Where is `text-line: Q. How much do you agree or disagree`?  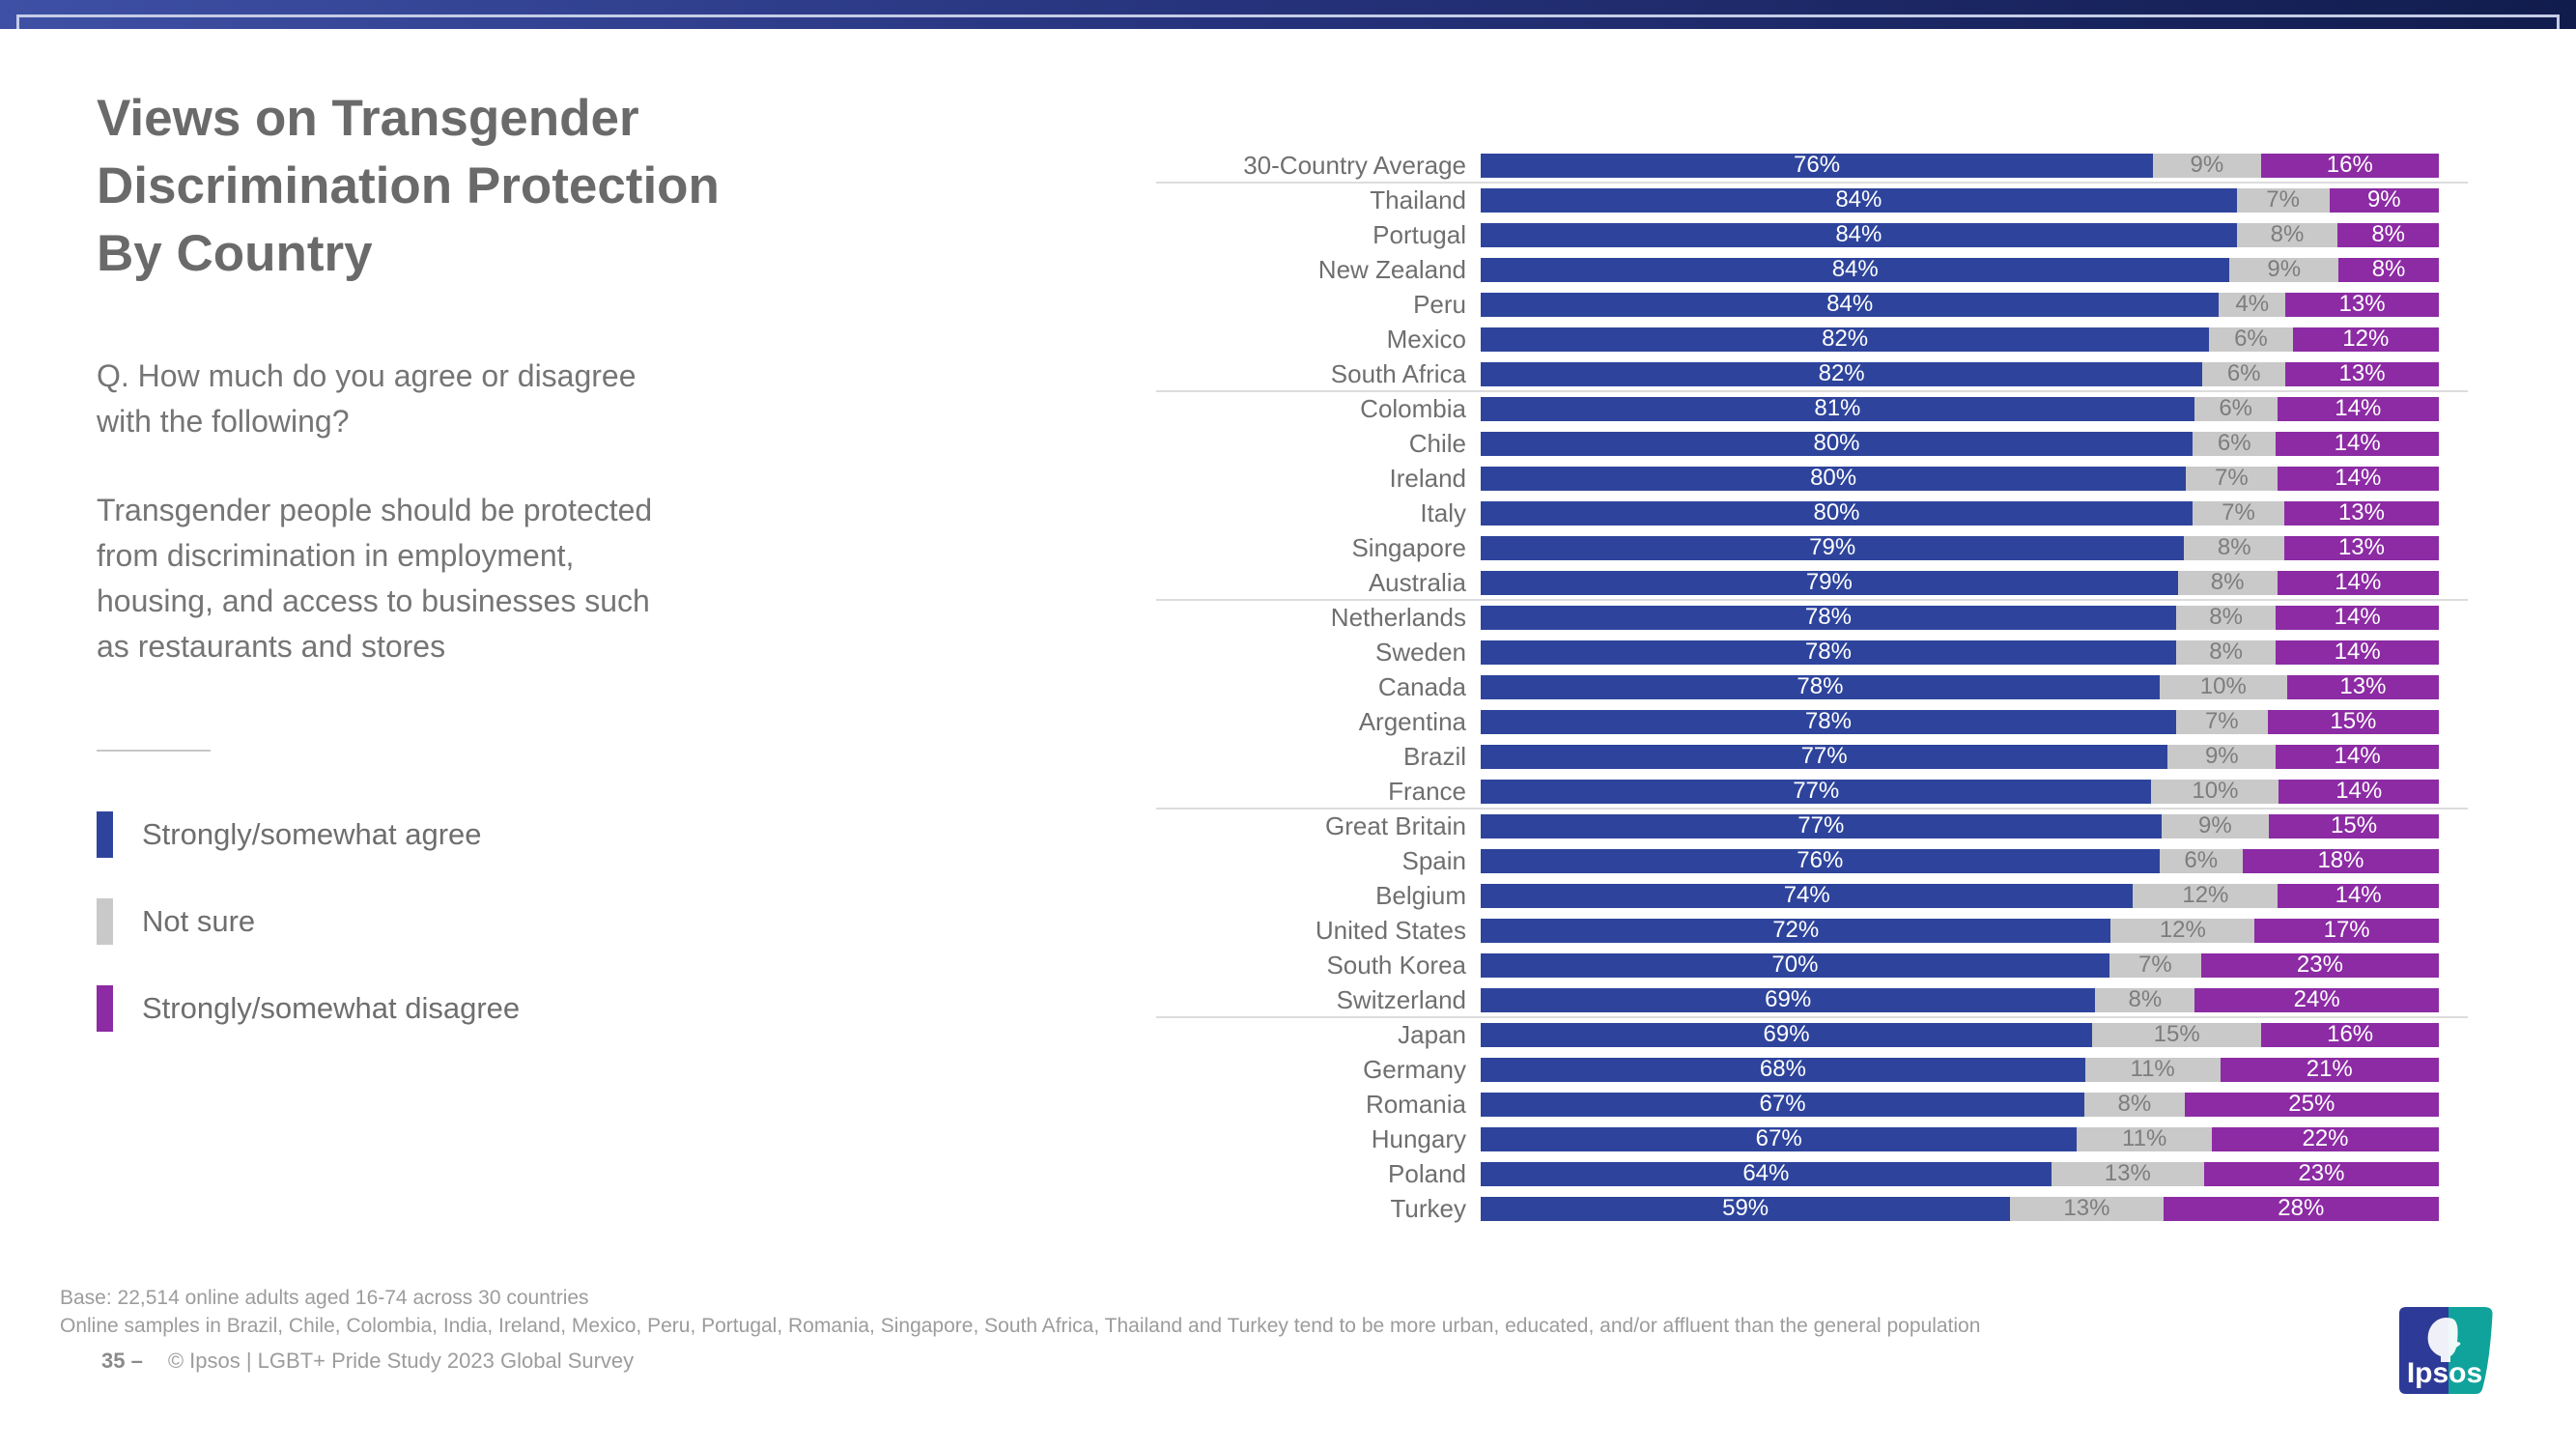 text-line: Q. How much do you agree or disagree is located at coordinates (367, 375).